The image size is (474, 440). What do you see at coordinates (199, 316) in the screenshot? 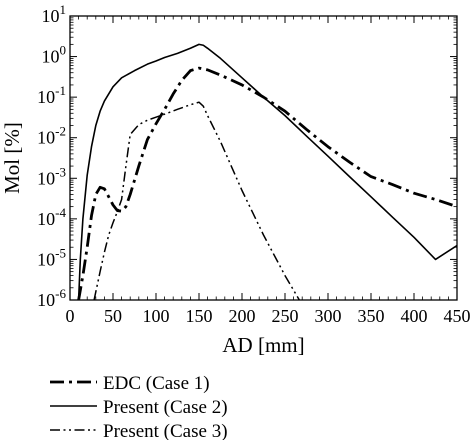
I see `x-tick-label: 150` at bounding box center [199, 316].